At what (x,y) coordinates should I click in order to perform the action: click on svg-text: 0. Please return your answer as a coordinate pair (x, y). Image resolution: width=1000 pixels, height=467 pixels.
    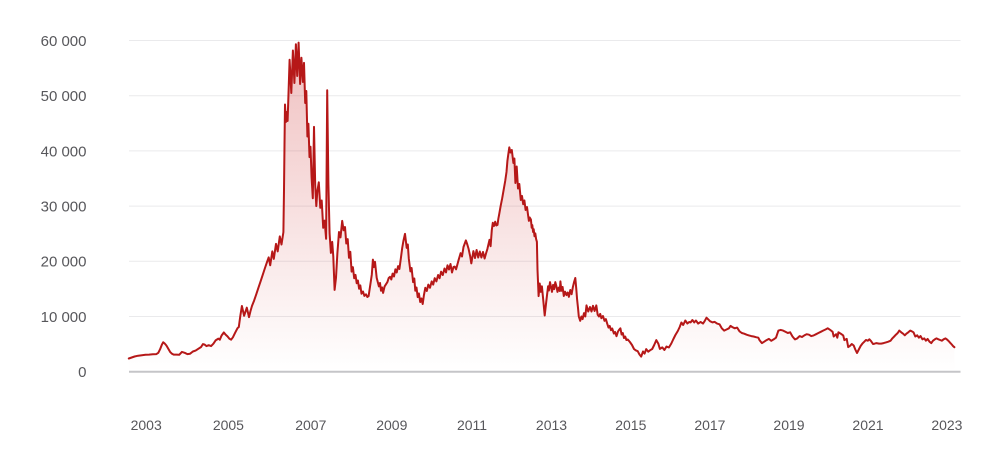
    Looking at the image, I should click on (82, 372).